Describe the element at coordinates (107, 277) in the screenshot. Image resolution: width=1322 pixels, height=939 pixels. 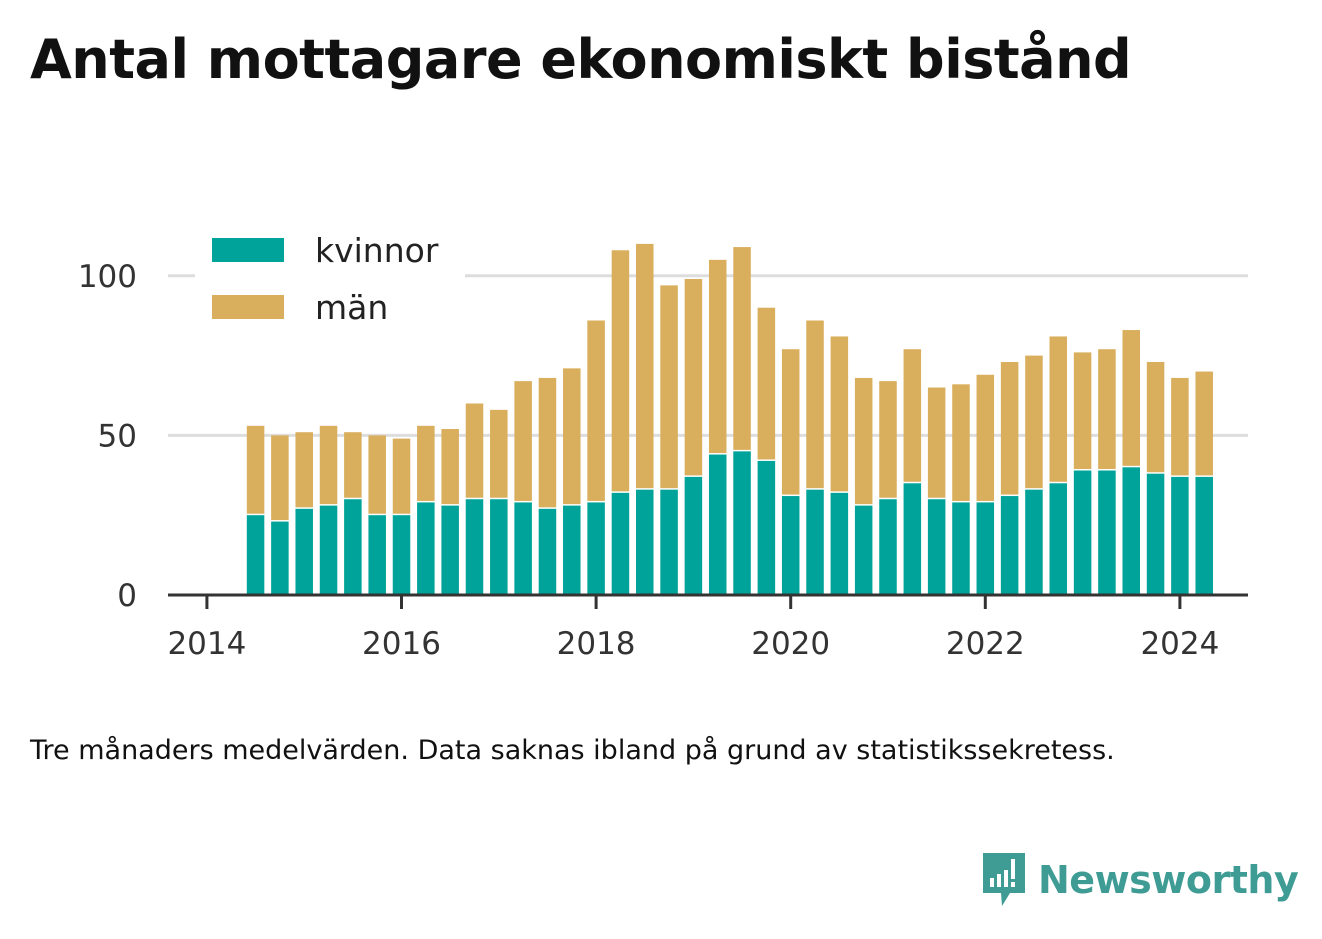
I see `y-tick-label: 100` at that location.